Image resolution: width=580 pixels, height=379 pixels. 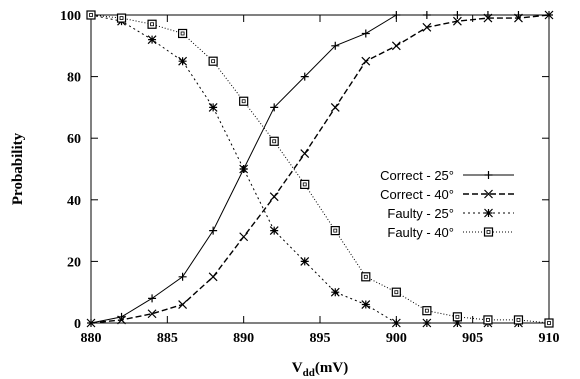 What do you see at coordinates (74, 139) in the screenshot?
I see `y-tick-label: 60` at bounding box center [74, 139].